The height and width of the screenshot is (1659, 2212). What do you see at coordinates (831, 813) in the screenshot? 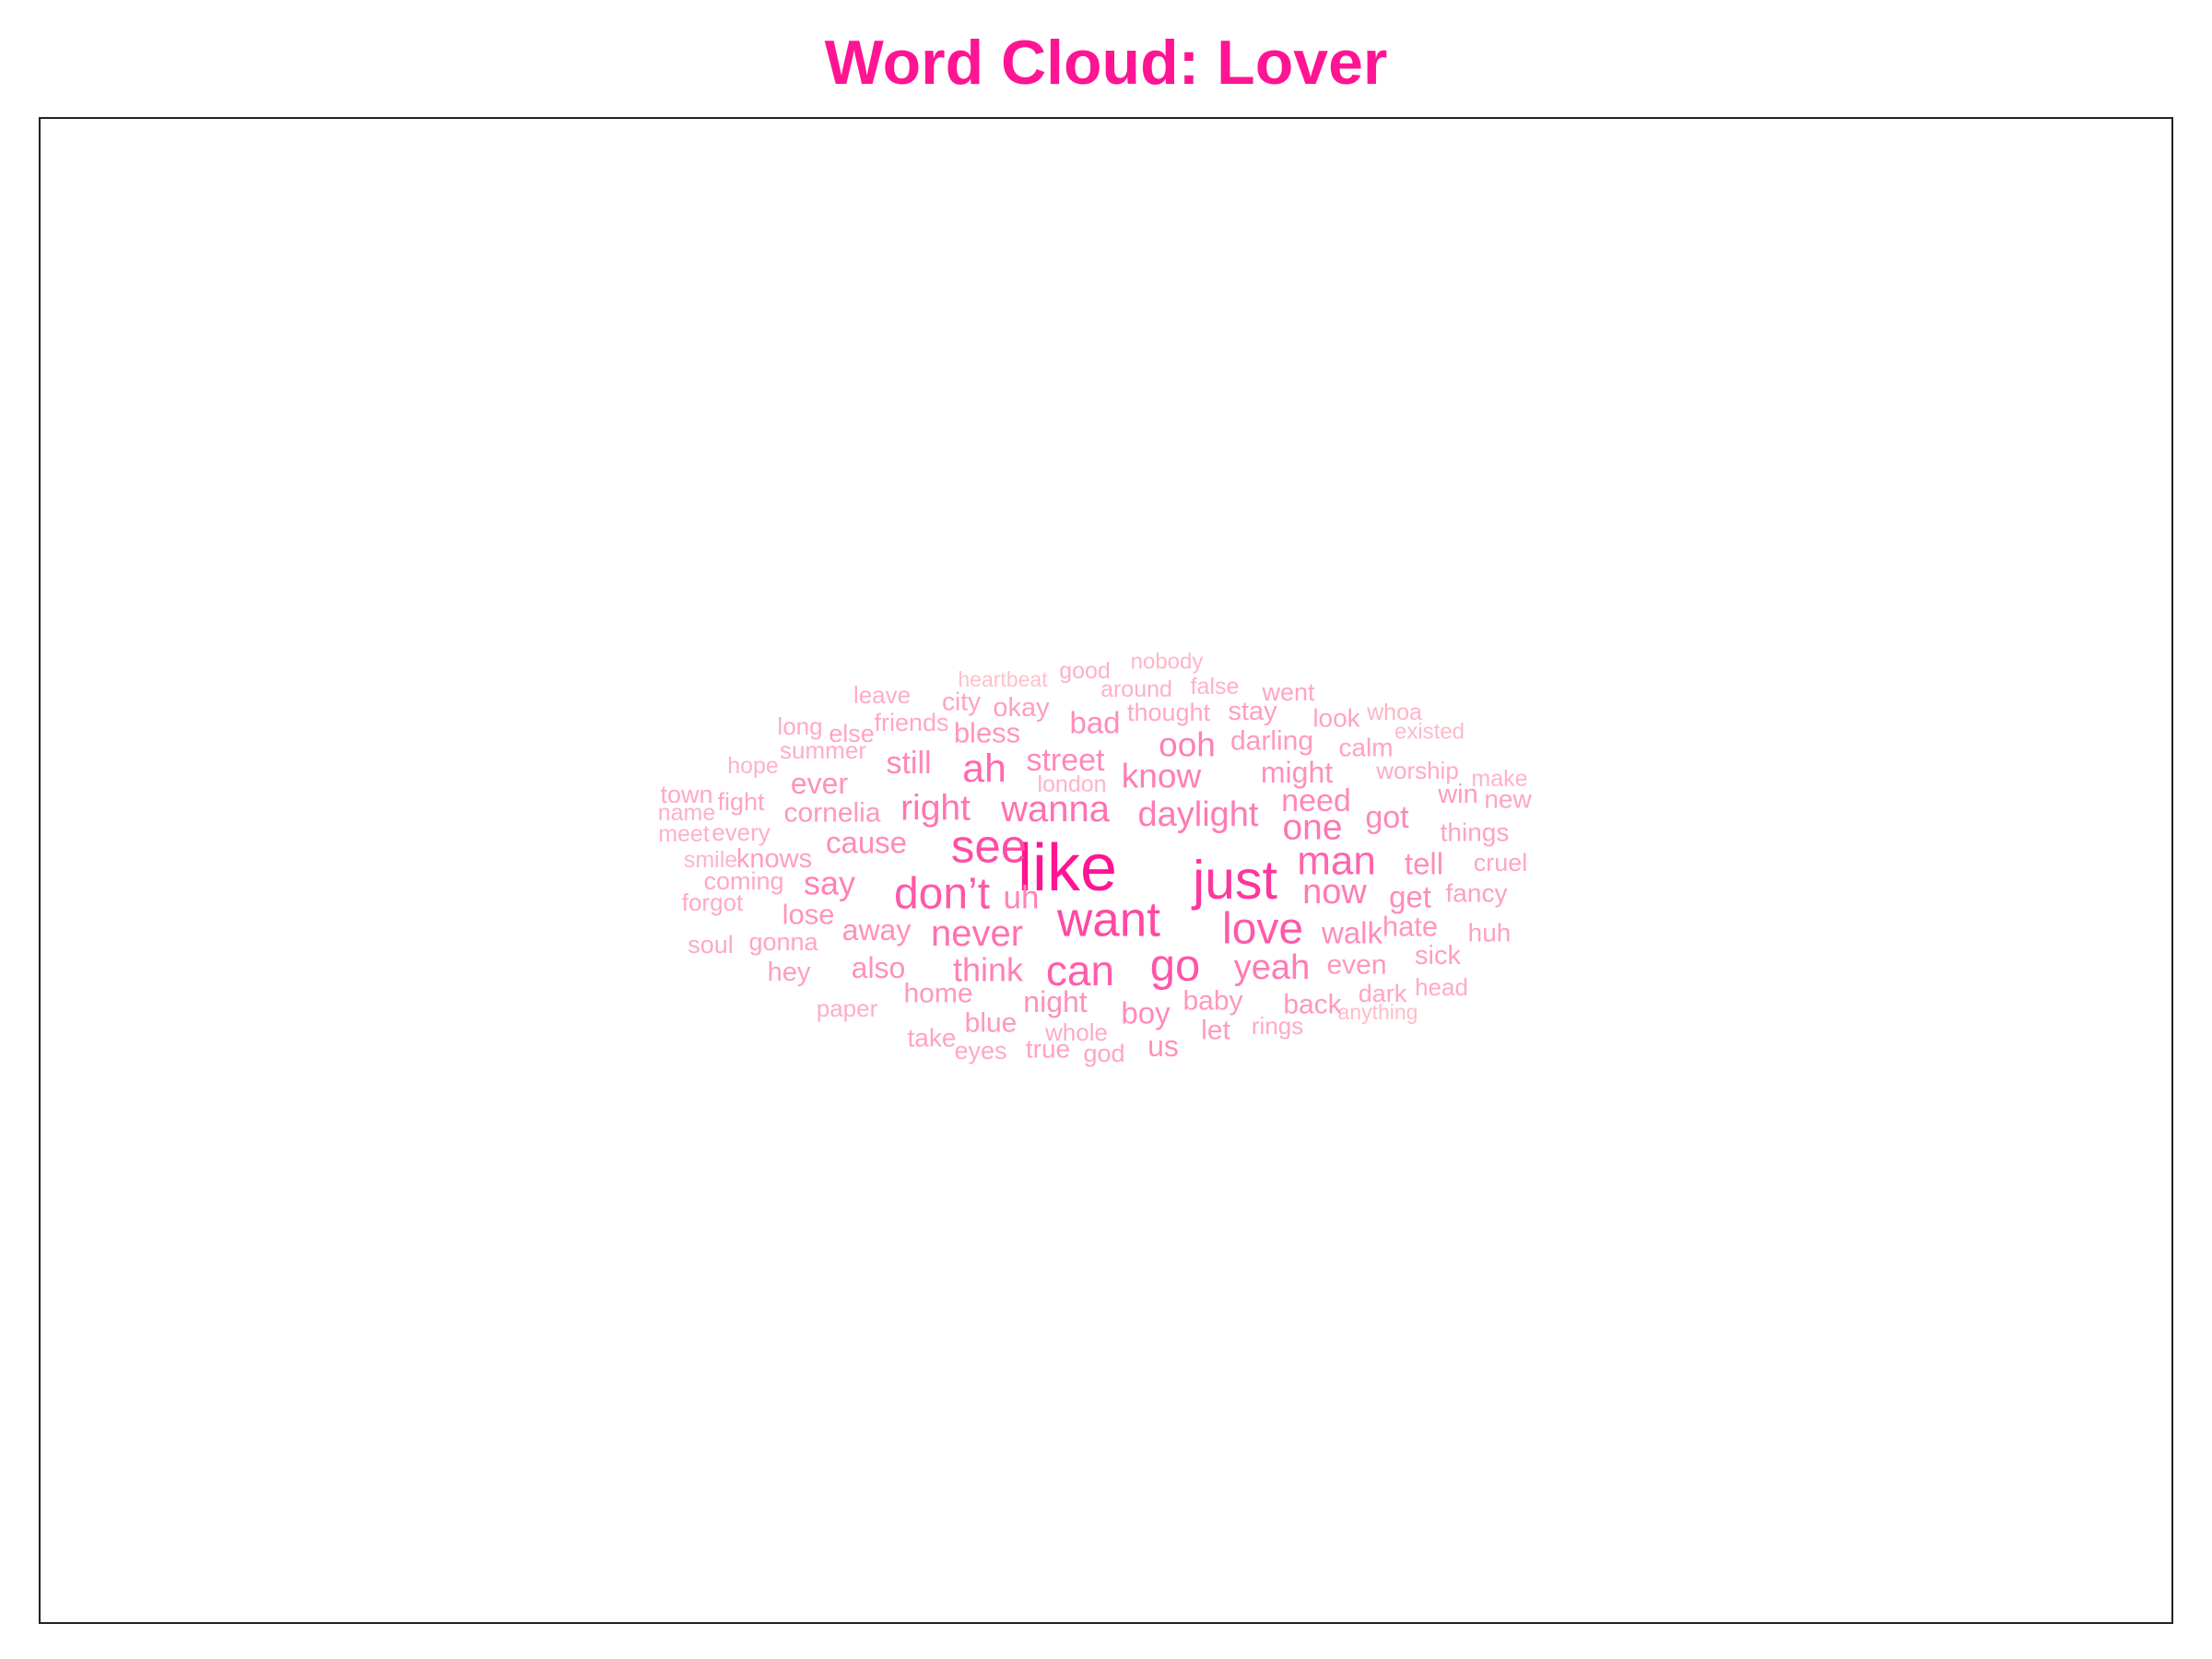
I see `word-cornelia: cornelia` at bounding box center [831, 813].